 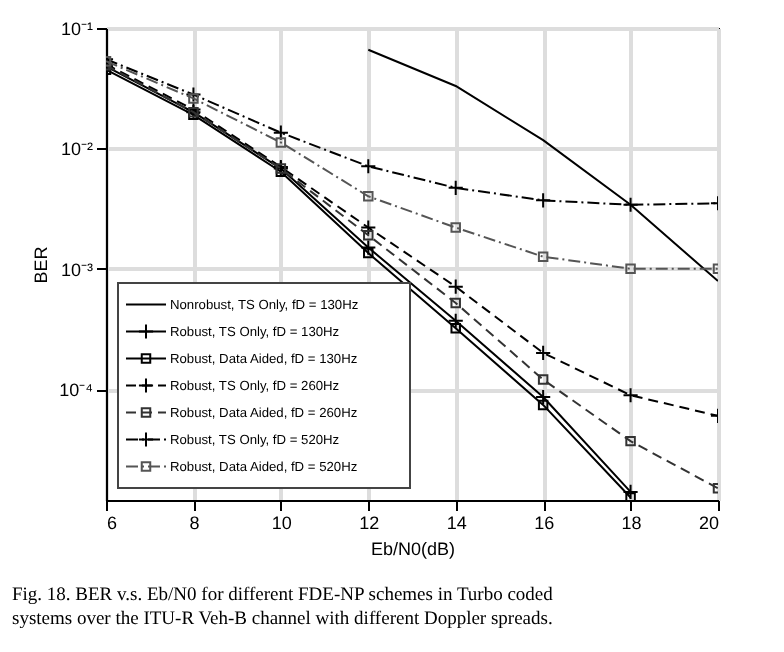 What do you see at coordinates (413, 549) in the screenshot?
I see `x-axis-title: Eb/N0(dB)` at bounding box center [413, 549].